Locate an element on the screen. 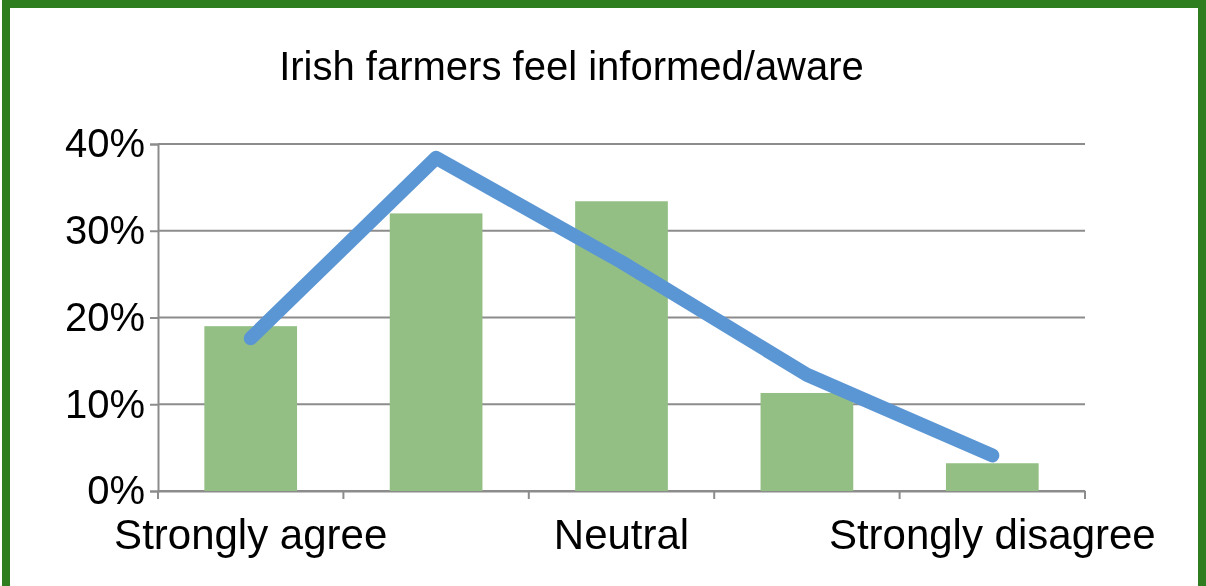  chart-title: Irish farmers feel informed/aware is located at coordinates (571, 66).